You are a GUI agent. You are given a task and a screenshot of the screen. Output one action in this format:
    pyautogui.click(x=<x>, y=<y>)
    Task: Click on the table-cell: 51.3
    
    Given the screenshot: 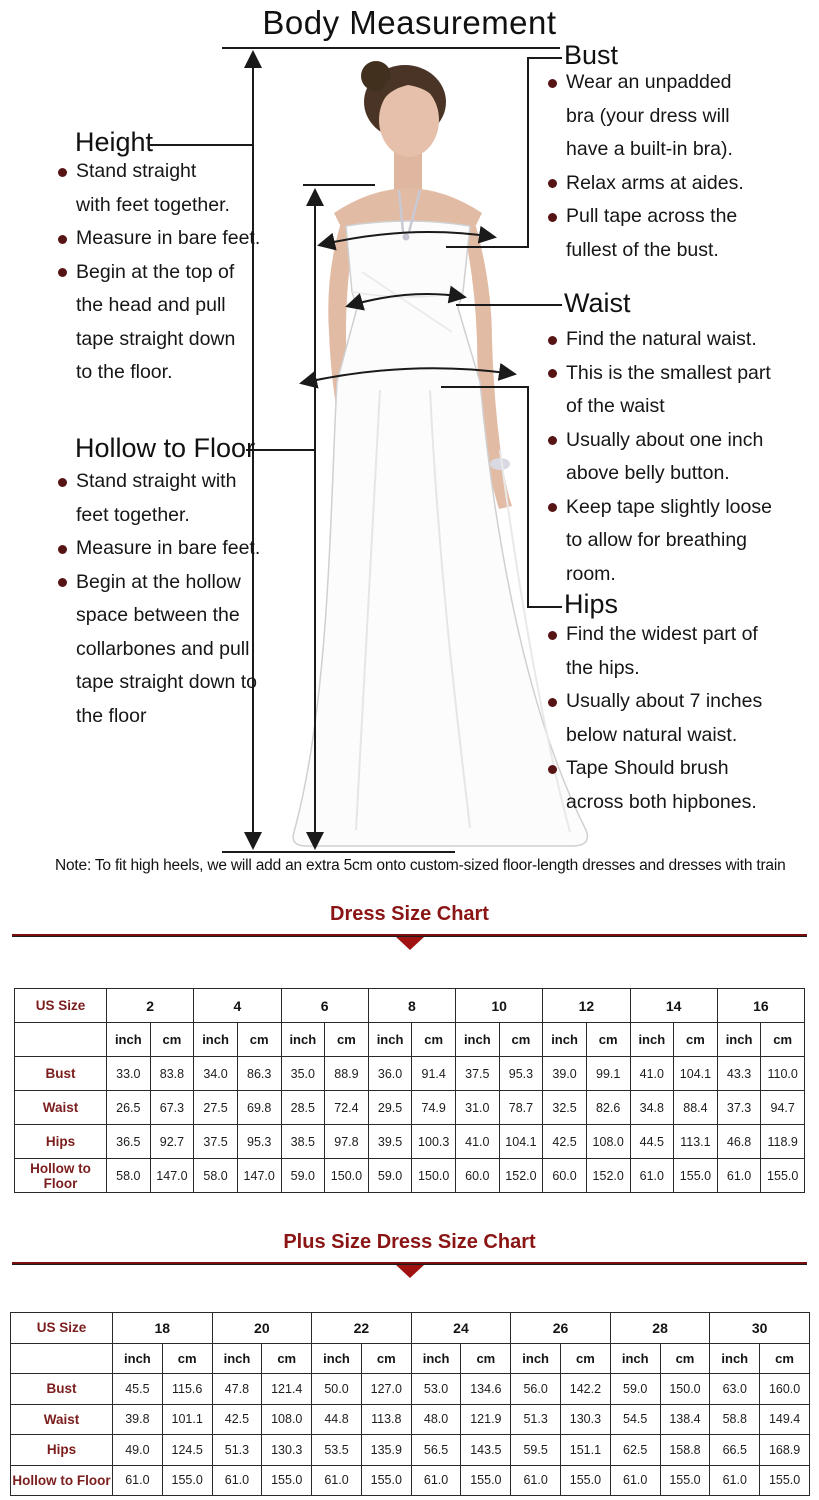 What is the action you would take?
    pyautogui.click(x=536, y=1419)
    